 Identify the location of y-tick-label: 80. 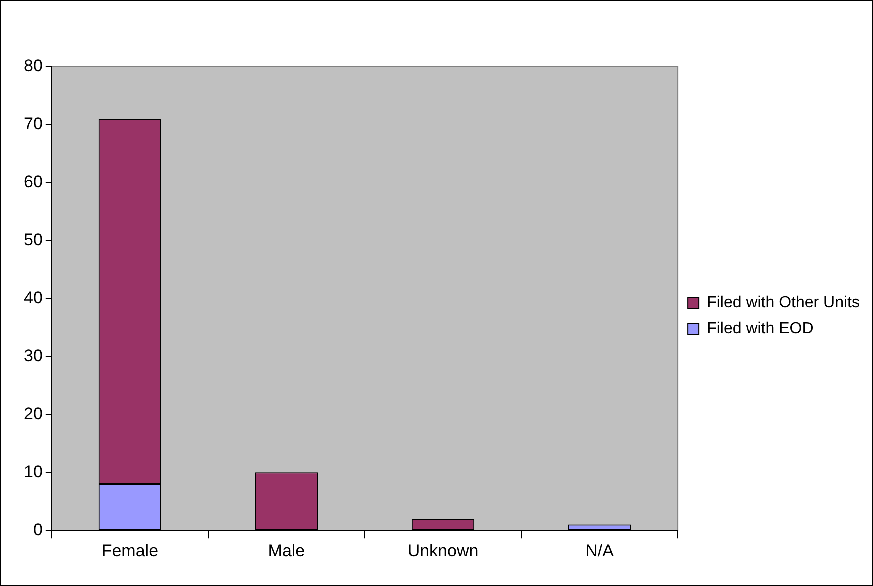
(33, 66).